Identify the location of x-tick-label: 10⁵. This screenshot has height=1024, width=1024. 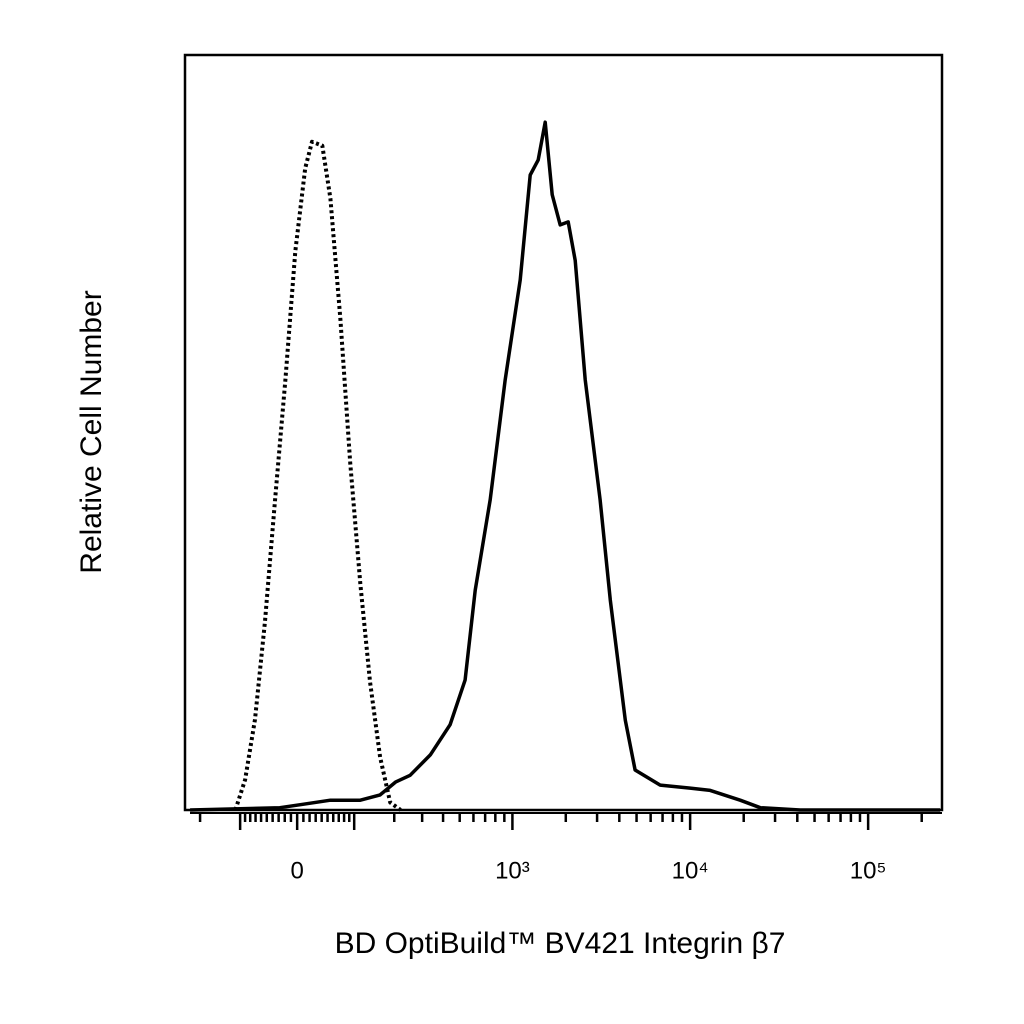
(868, 870).